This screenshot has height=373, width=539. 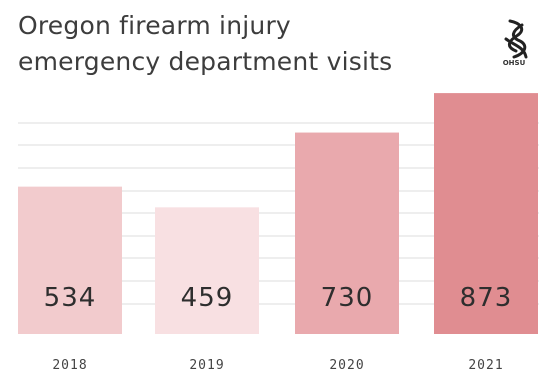 What do you see at coordinates (154, 25) in the screenshot?
I see `title-line-1: Oregon firearm injury` at bounding box center [154, 25].